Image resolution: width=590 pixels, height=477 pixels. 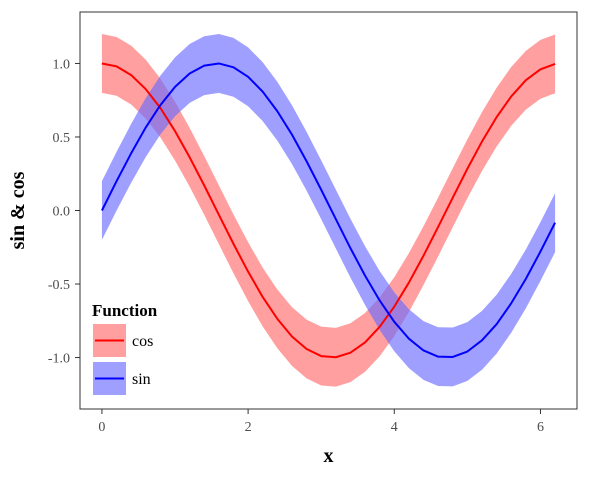 What do you see at coordinates (142, 341) in the screenshot?
I see `legend-label-cos: cos` at bounding box center [142, 341].